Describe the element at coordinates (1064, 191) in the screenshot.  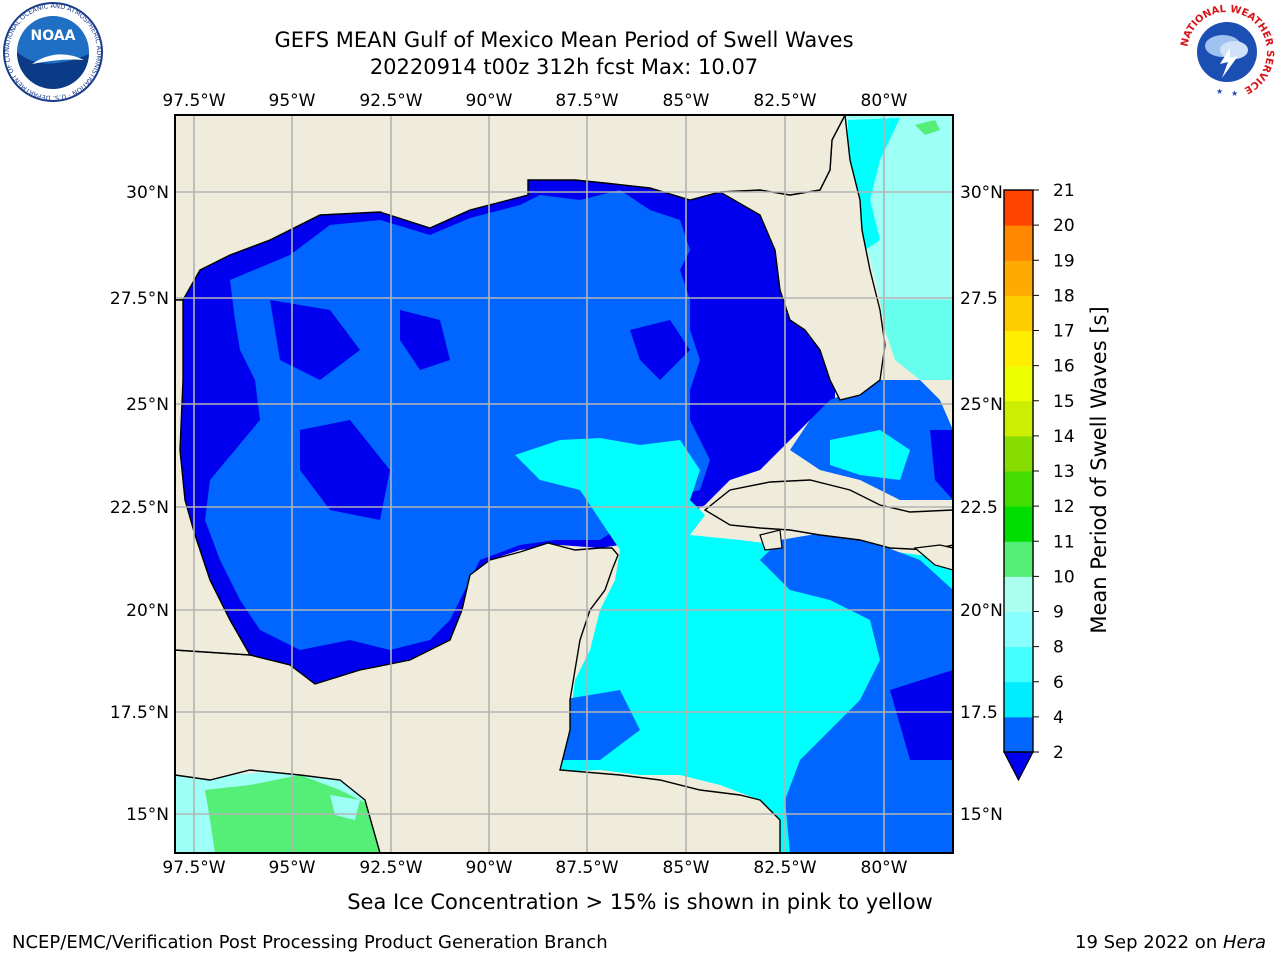
I see `colorbar-tick-label: 21` at that location.